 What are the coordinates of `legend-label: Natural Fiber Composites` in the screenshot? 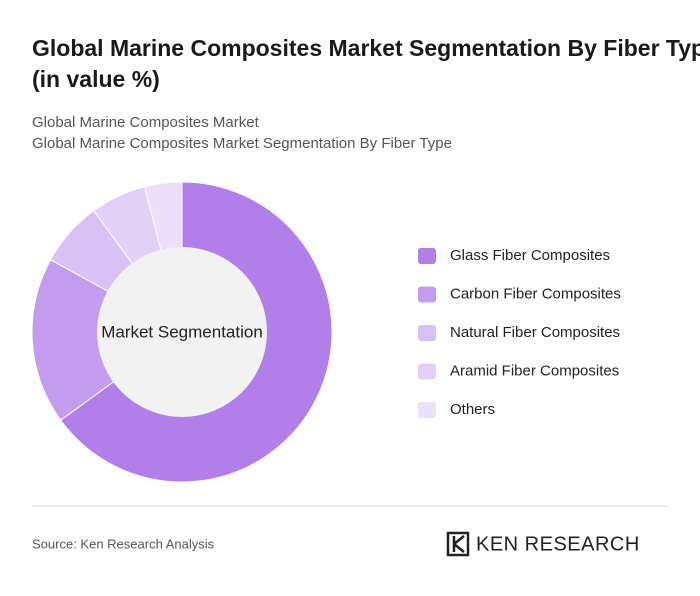 It's located at (535, 332).